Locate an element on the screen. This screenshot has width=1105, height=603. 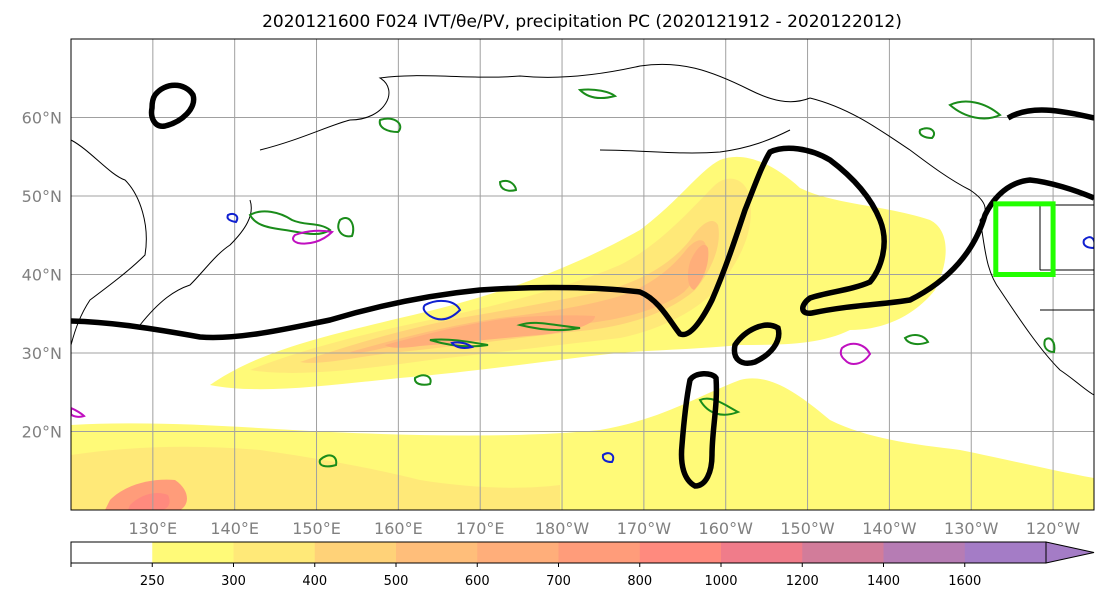
lat-tick-label: 20°N is located at coordinates (42, 432).